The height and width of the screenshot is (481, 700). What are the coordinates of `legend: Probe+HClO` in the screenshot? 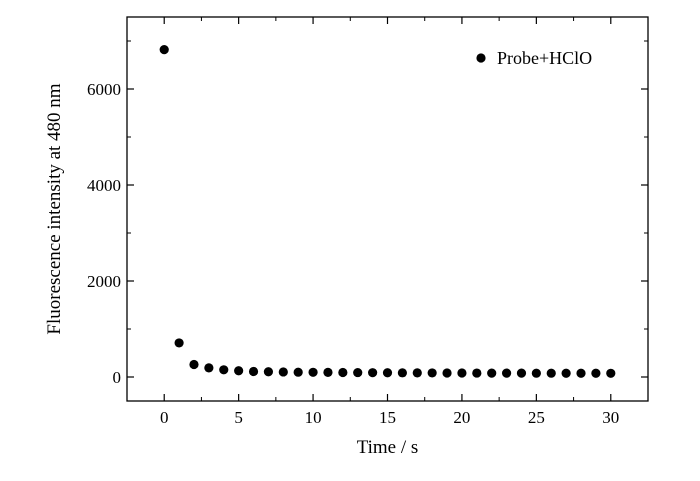 It's located at (534, 58).